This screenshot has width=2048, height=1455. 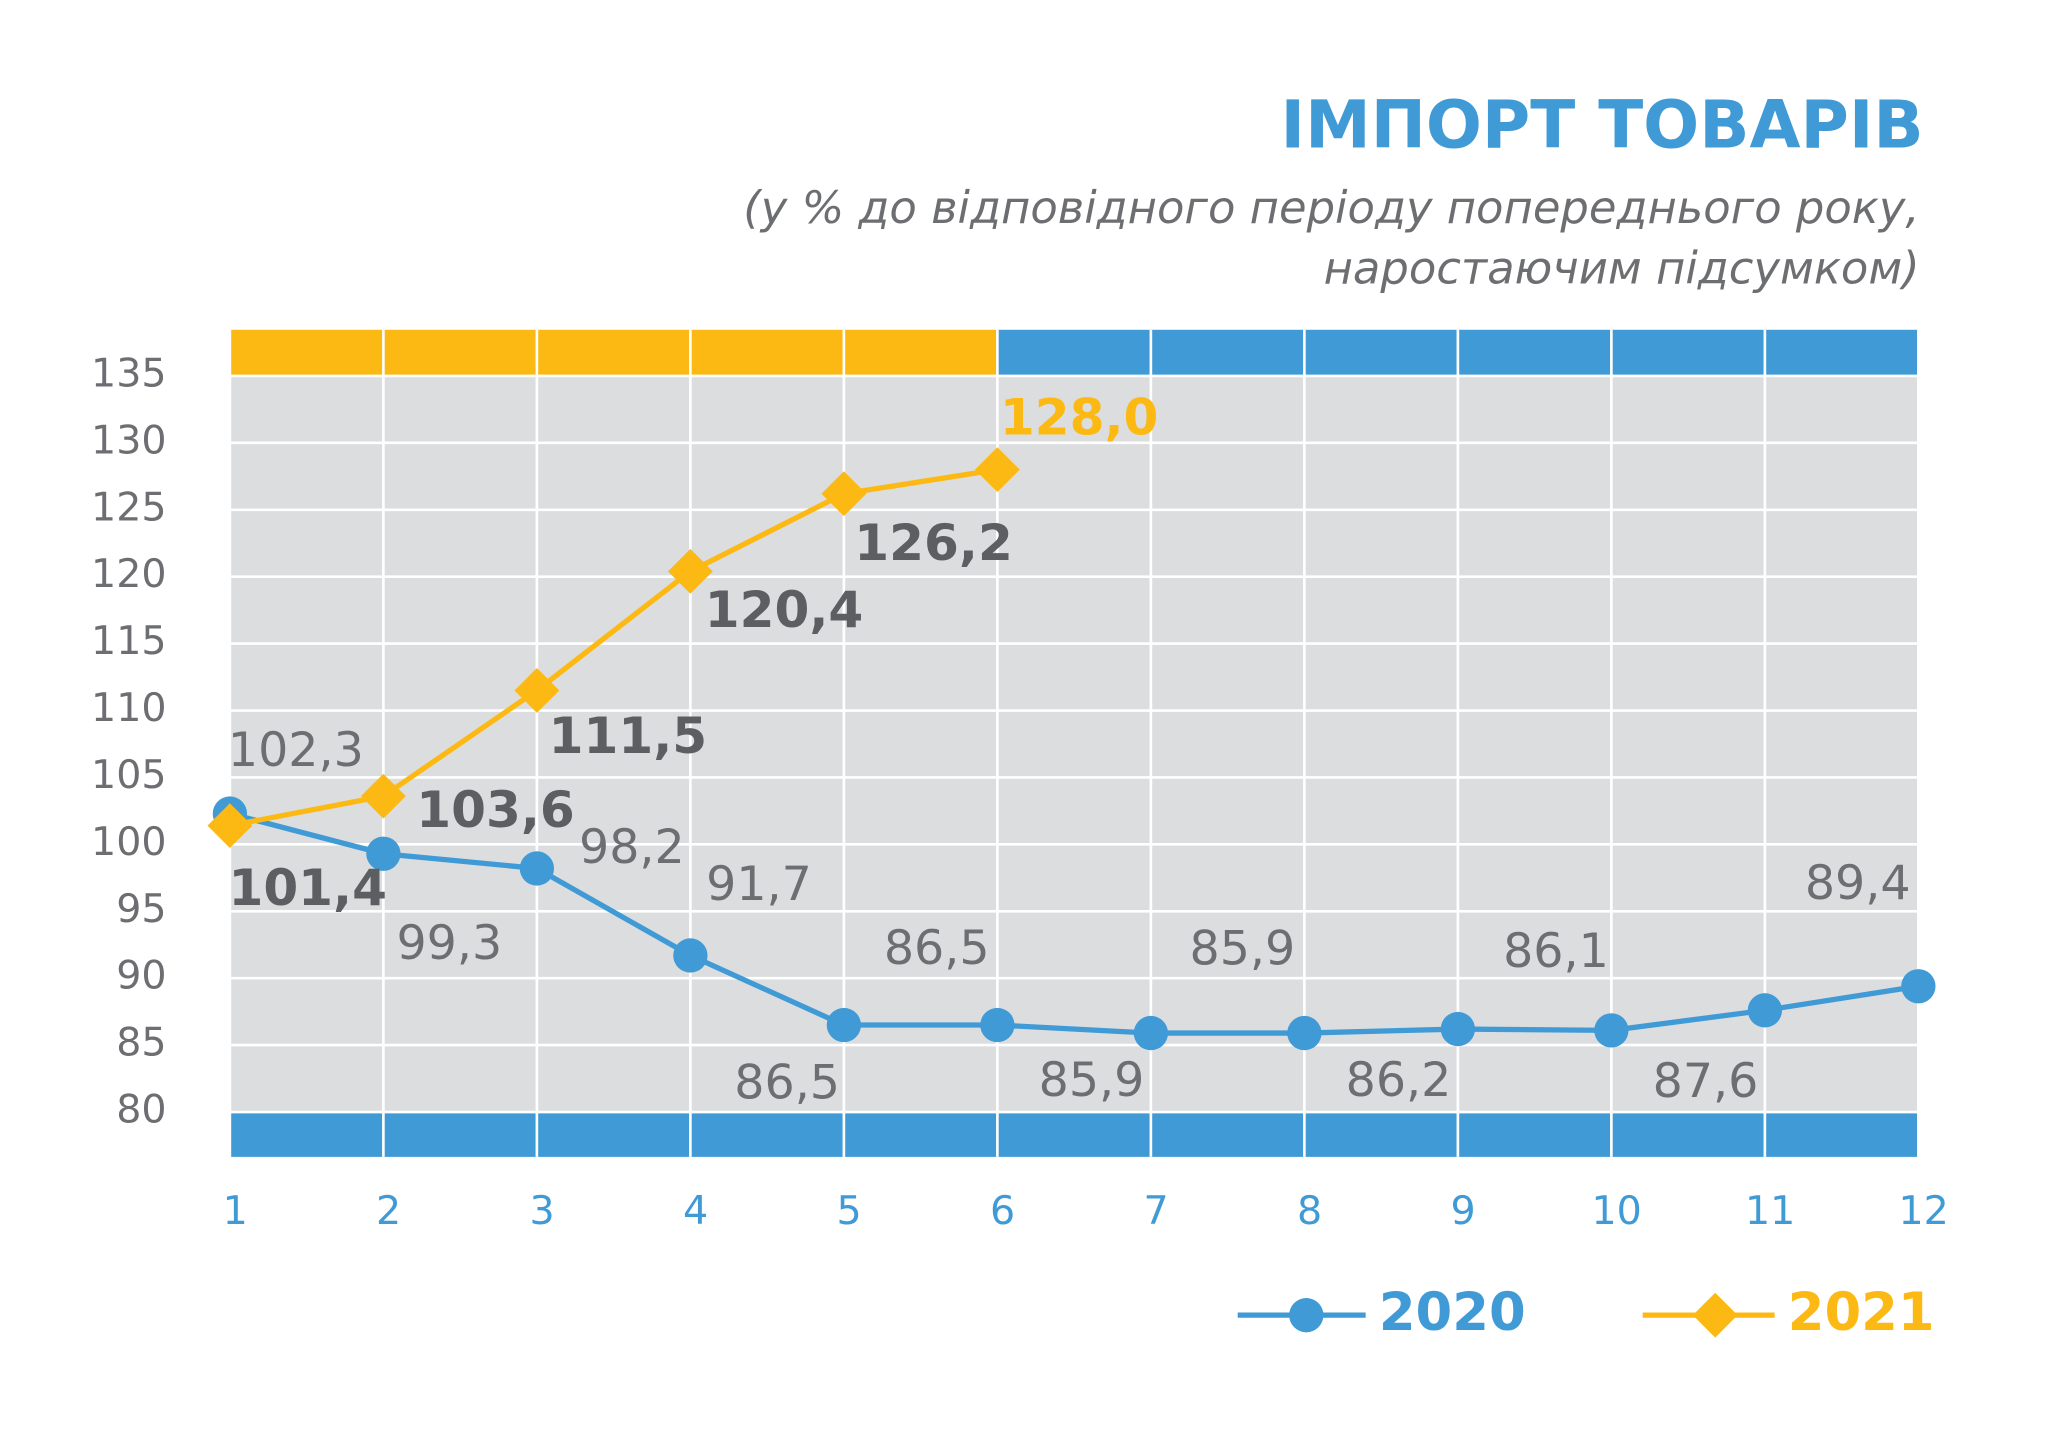 I want to click on y-tick-label: 85, so click(x=141, y=1043).